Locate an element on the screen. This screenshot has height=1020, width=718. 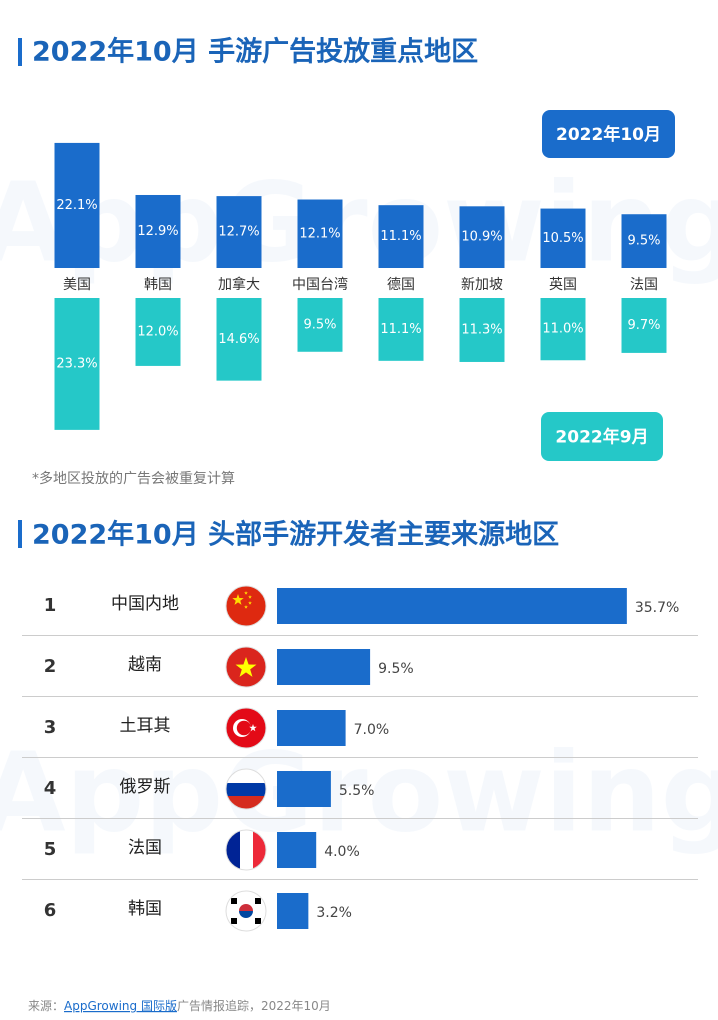
value-label: 35.7% is located at coordinates (657, 608).